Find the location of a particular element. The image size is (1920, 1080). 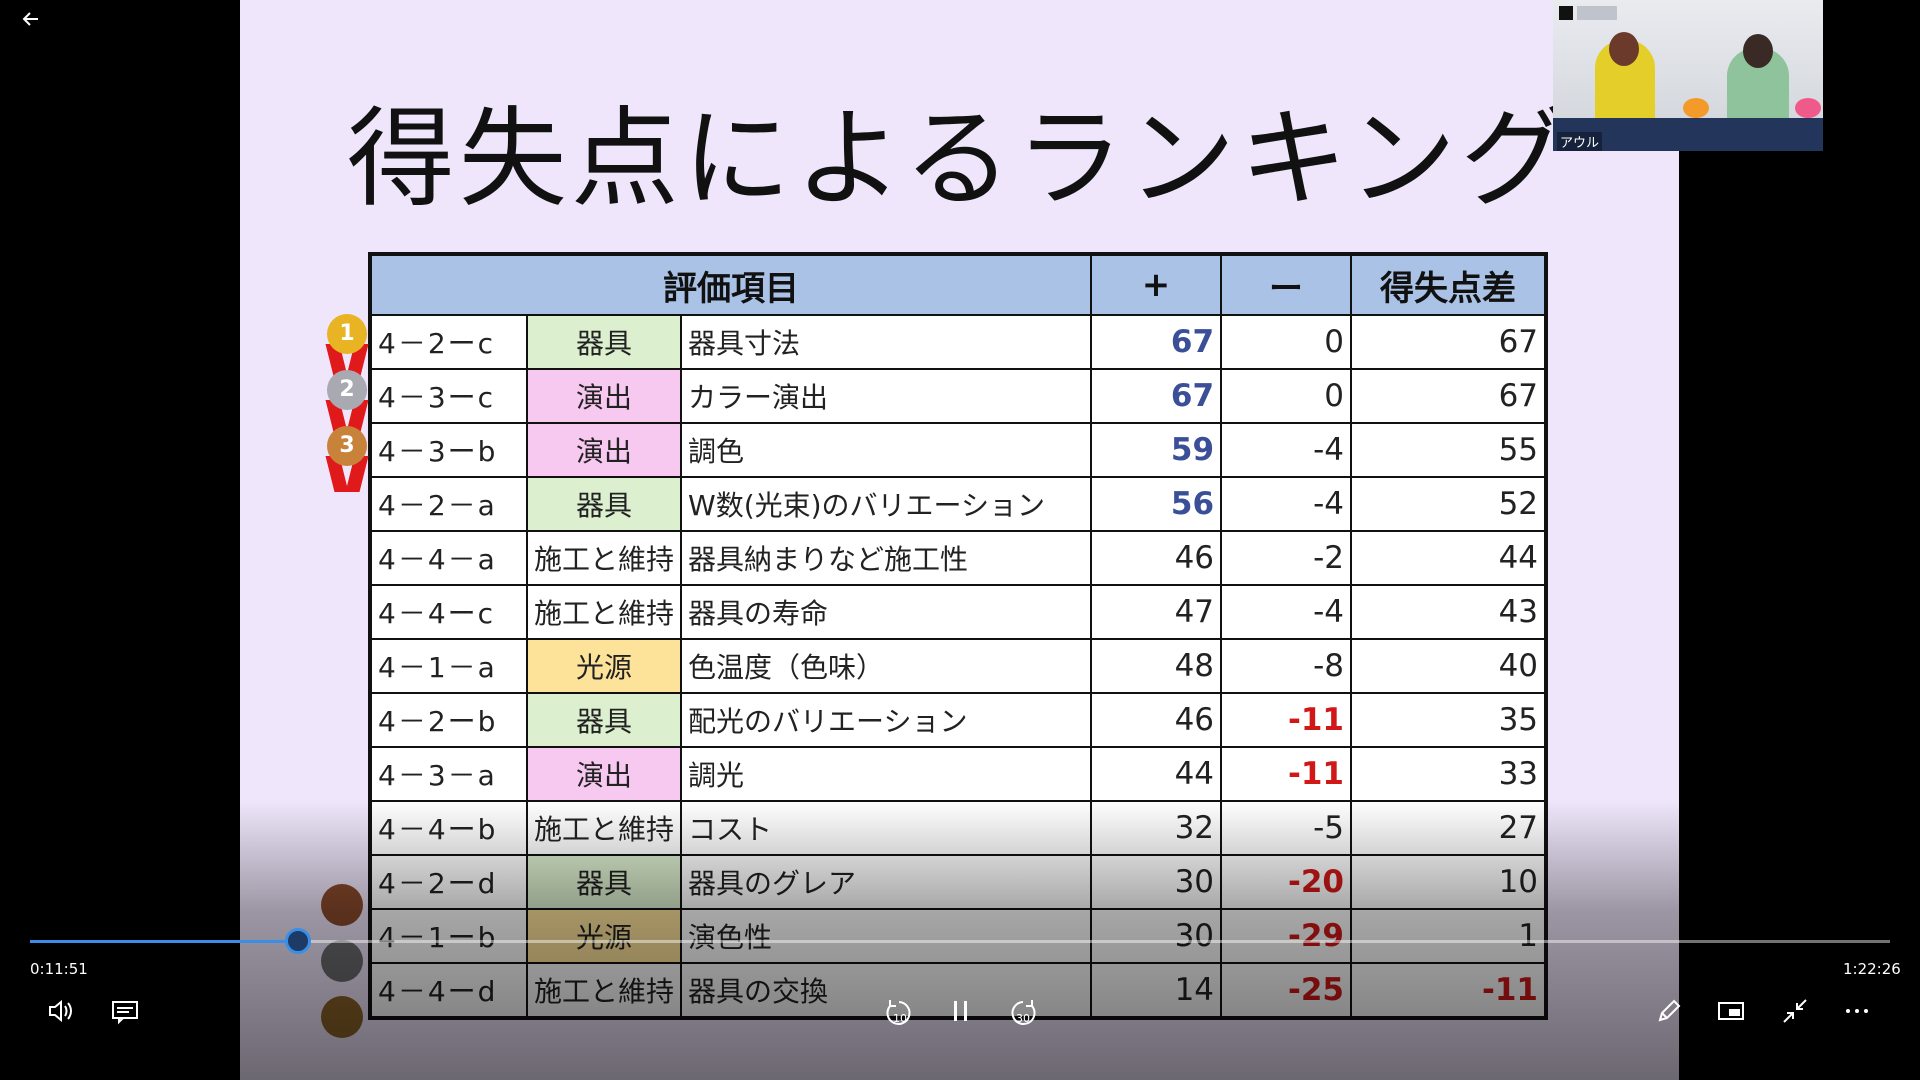

item-name: 配光のバリエーション is located at coordinates (886, 720).